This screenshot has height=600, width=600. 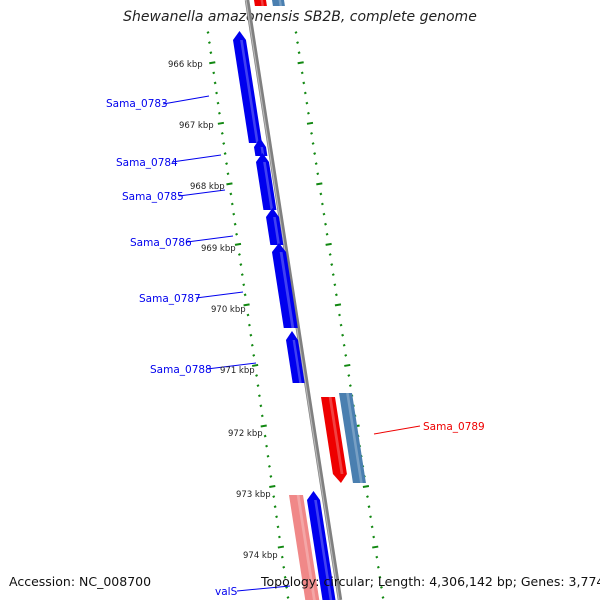 What do you see at coordinates (147, 163) in the screenshot?
I see `svg-text: Sama_0784` at bounding box center [147, 163].